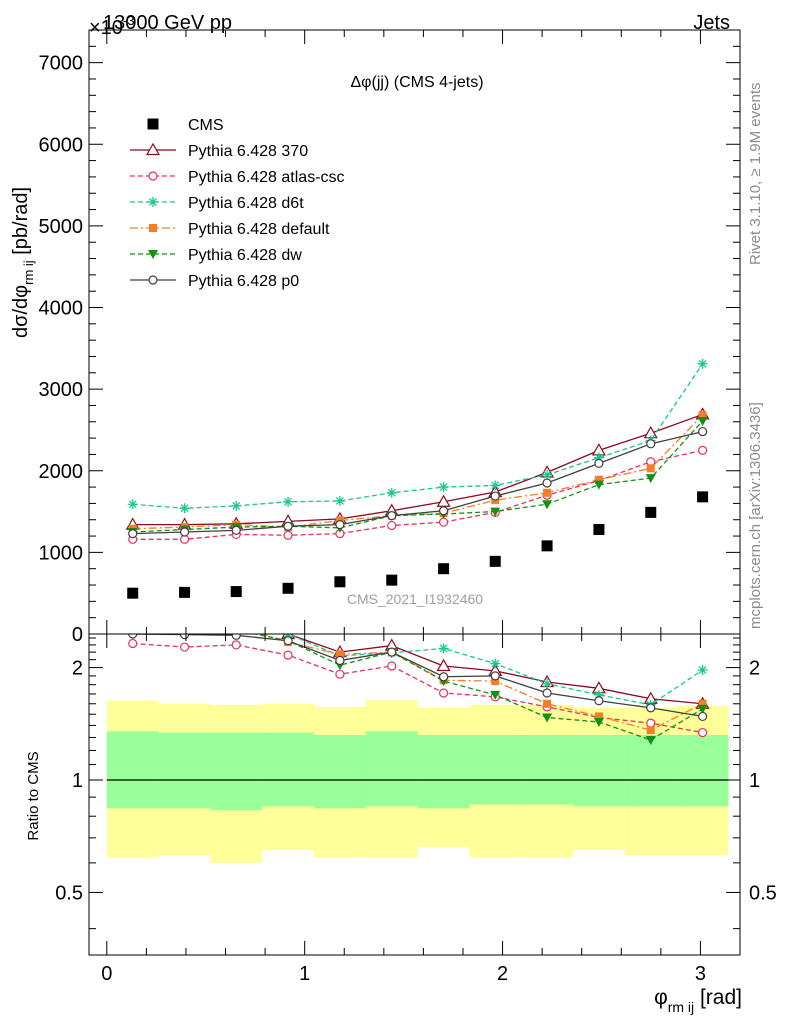  Describe the element at coordinates (266, 177) in the screenshot. I see `legend-entry-label: Pythia 6.428 atlas-csc` at that location.